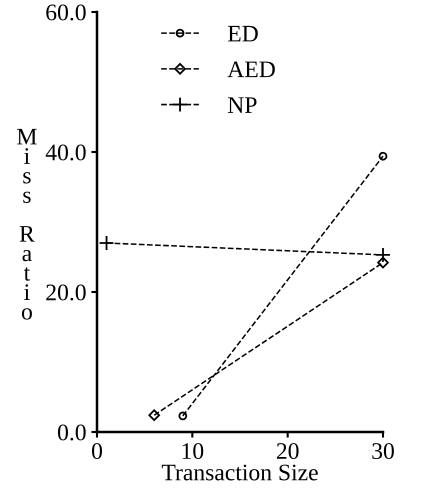  Describe the element at coordinates (251, 70) in the screenshot. I see `legend-label: AED` at that location.